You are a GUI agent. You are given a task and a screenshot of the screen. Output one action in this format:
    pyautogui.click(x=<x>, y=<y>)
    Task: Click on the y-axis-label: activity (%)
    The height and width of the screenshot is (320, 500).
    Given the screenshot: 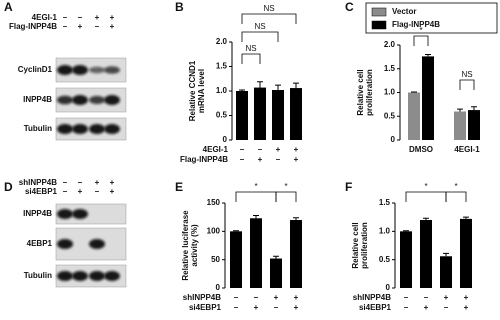 What is the action you would take?
    pyautogui.click(x=194, y=245)
    